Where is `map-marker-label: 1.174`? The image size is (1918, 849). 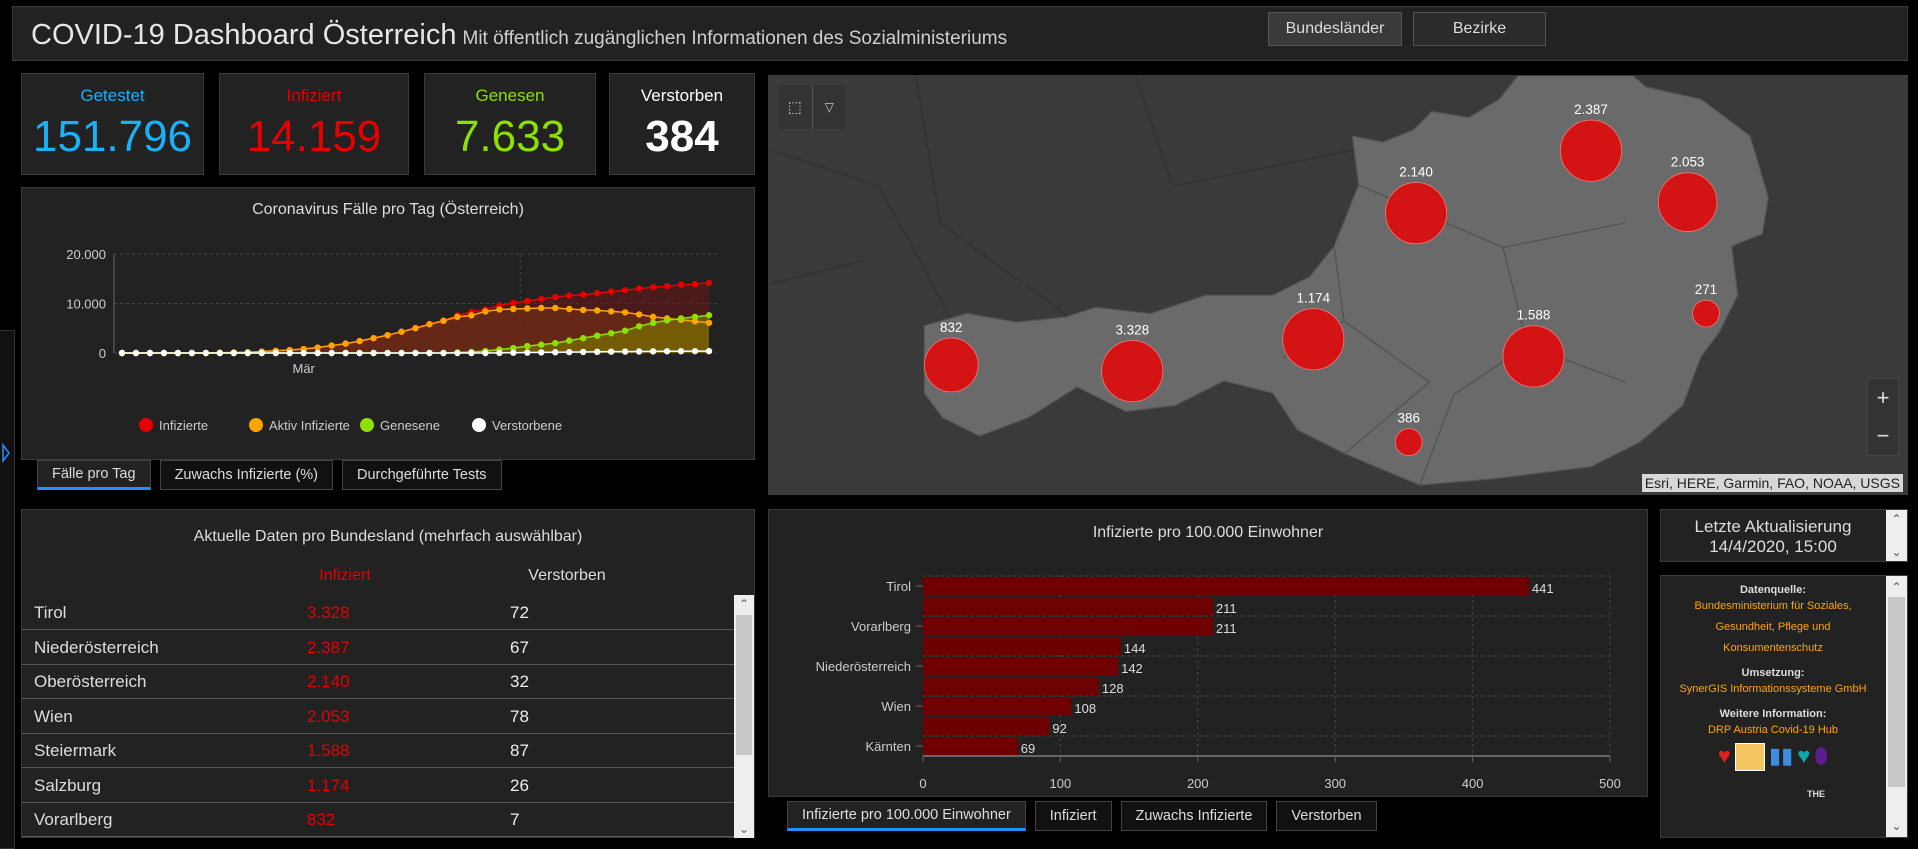 map-marker-label: 1.174 is located at coordinates (1313, 298).